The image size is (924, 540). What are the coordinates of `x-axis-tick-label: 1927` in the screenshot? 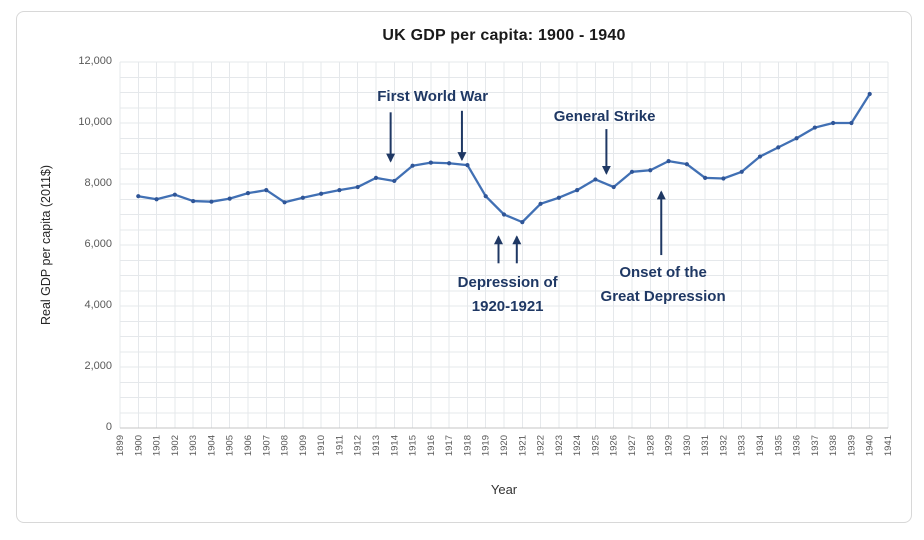 It's located at (632, 445).